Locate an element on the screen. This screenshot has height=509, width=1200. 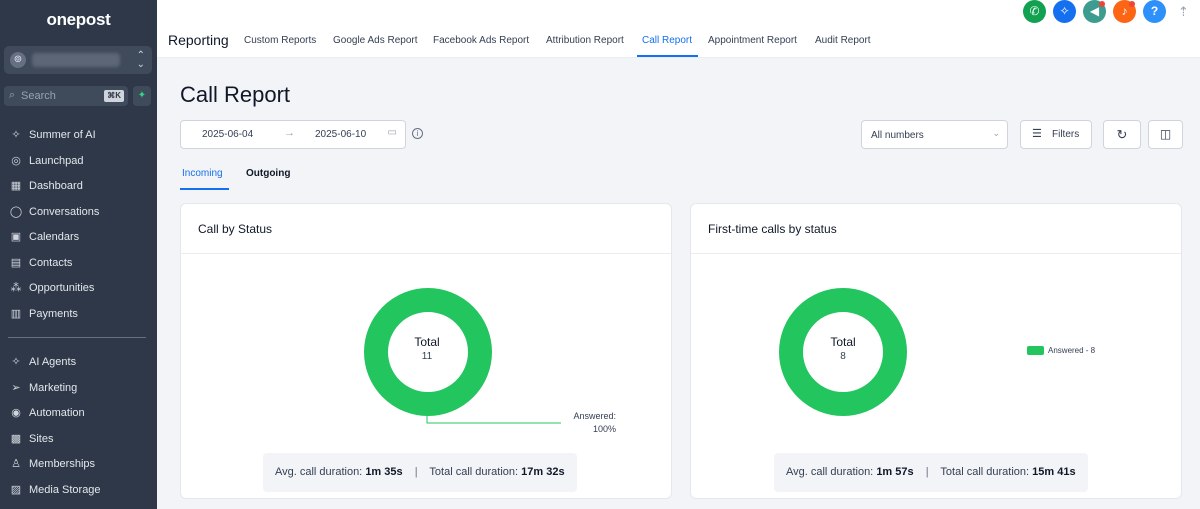
donut-center-label: Total is located at coordinates (427, 342).